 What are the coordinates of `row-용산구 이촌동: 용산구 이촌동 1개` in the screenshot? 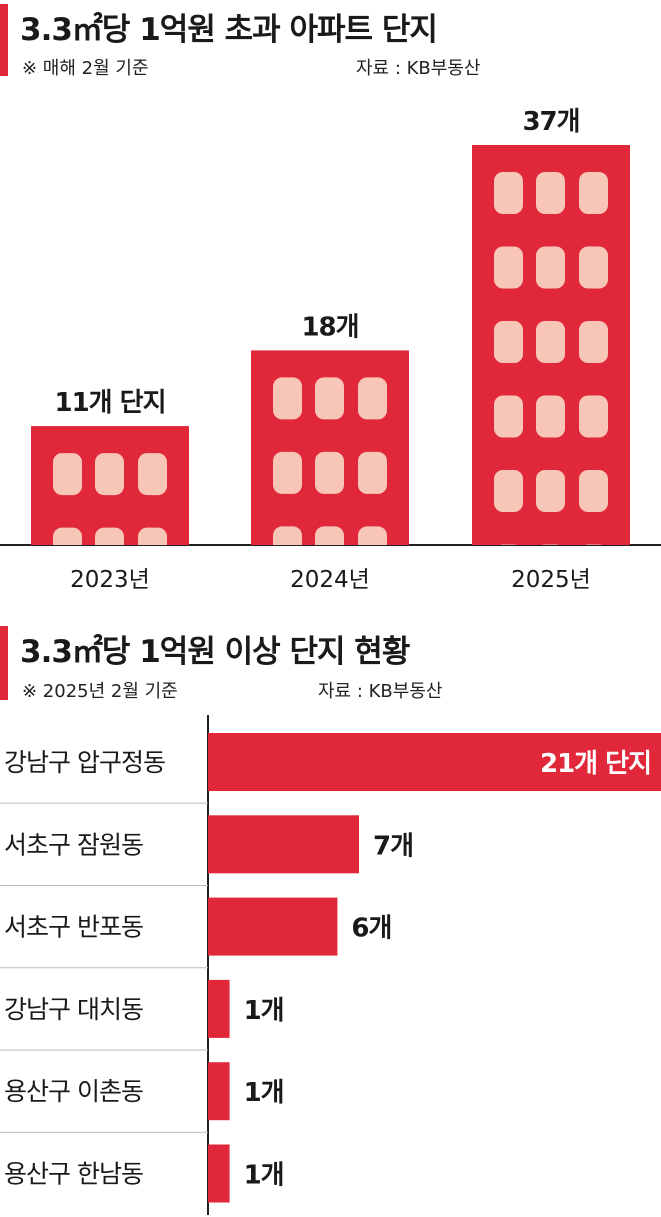 It's located at (142, 1097).